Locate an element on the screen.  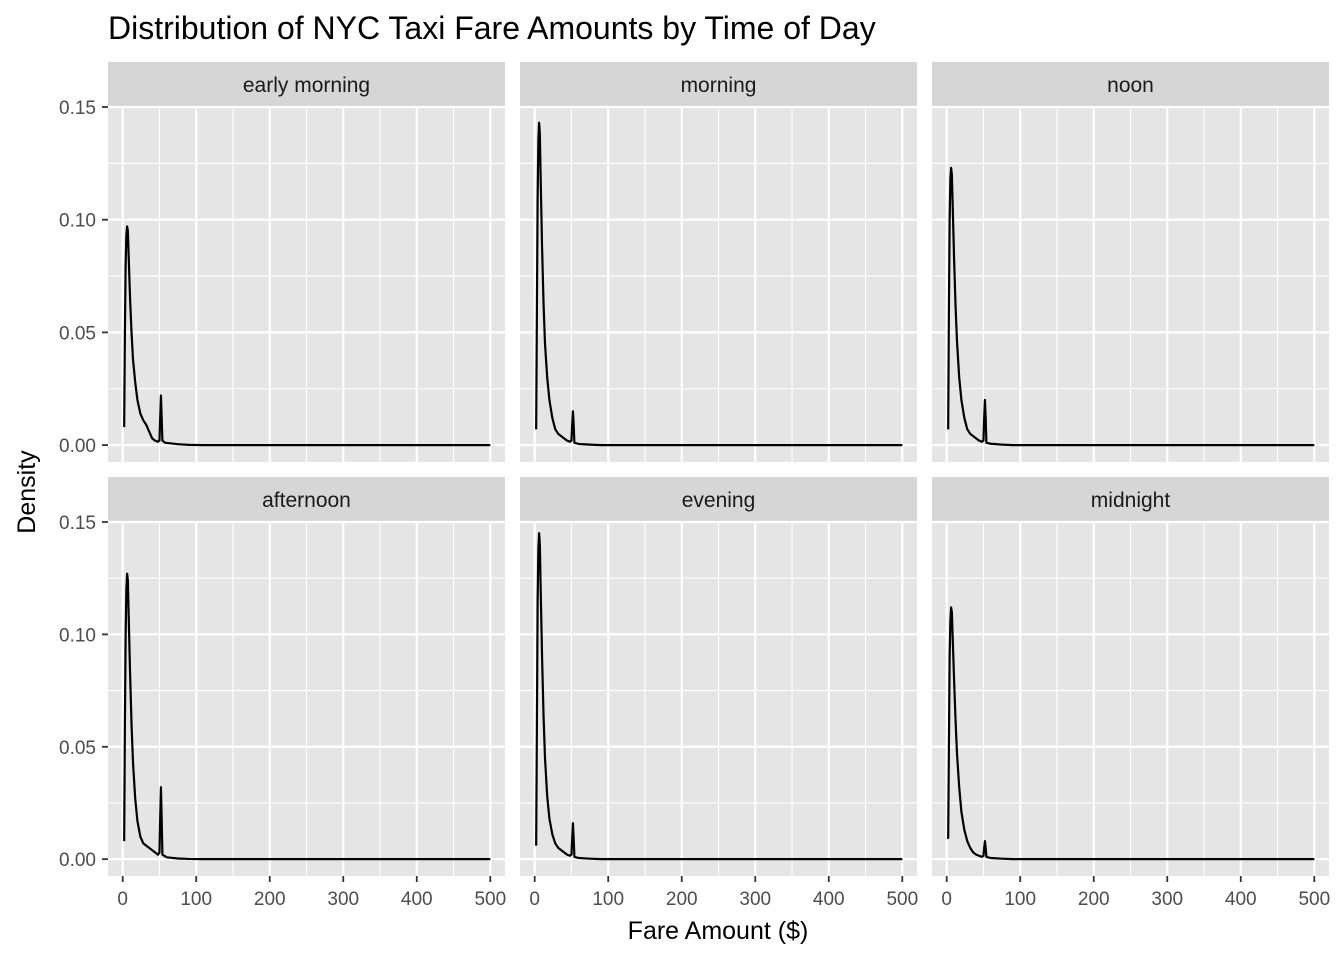
facet-early-morning: early morning 0.00 0.05 0.10 0.15 is located at coordinates (282, 262).